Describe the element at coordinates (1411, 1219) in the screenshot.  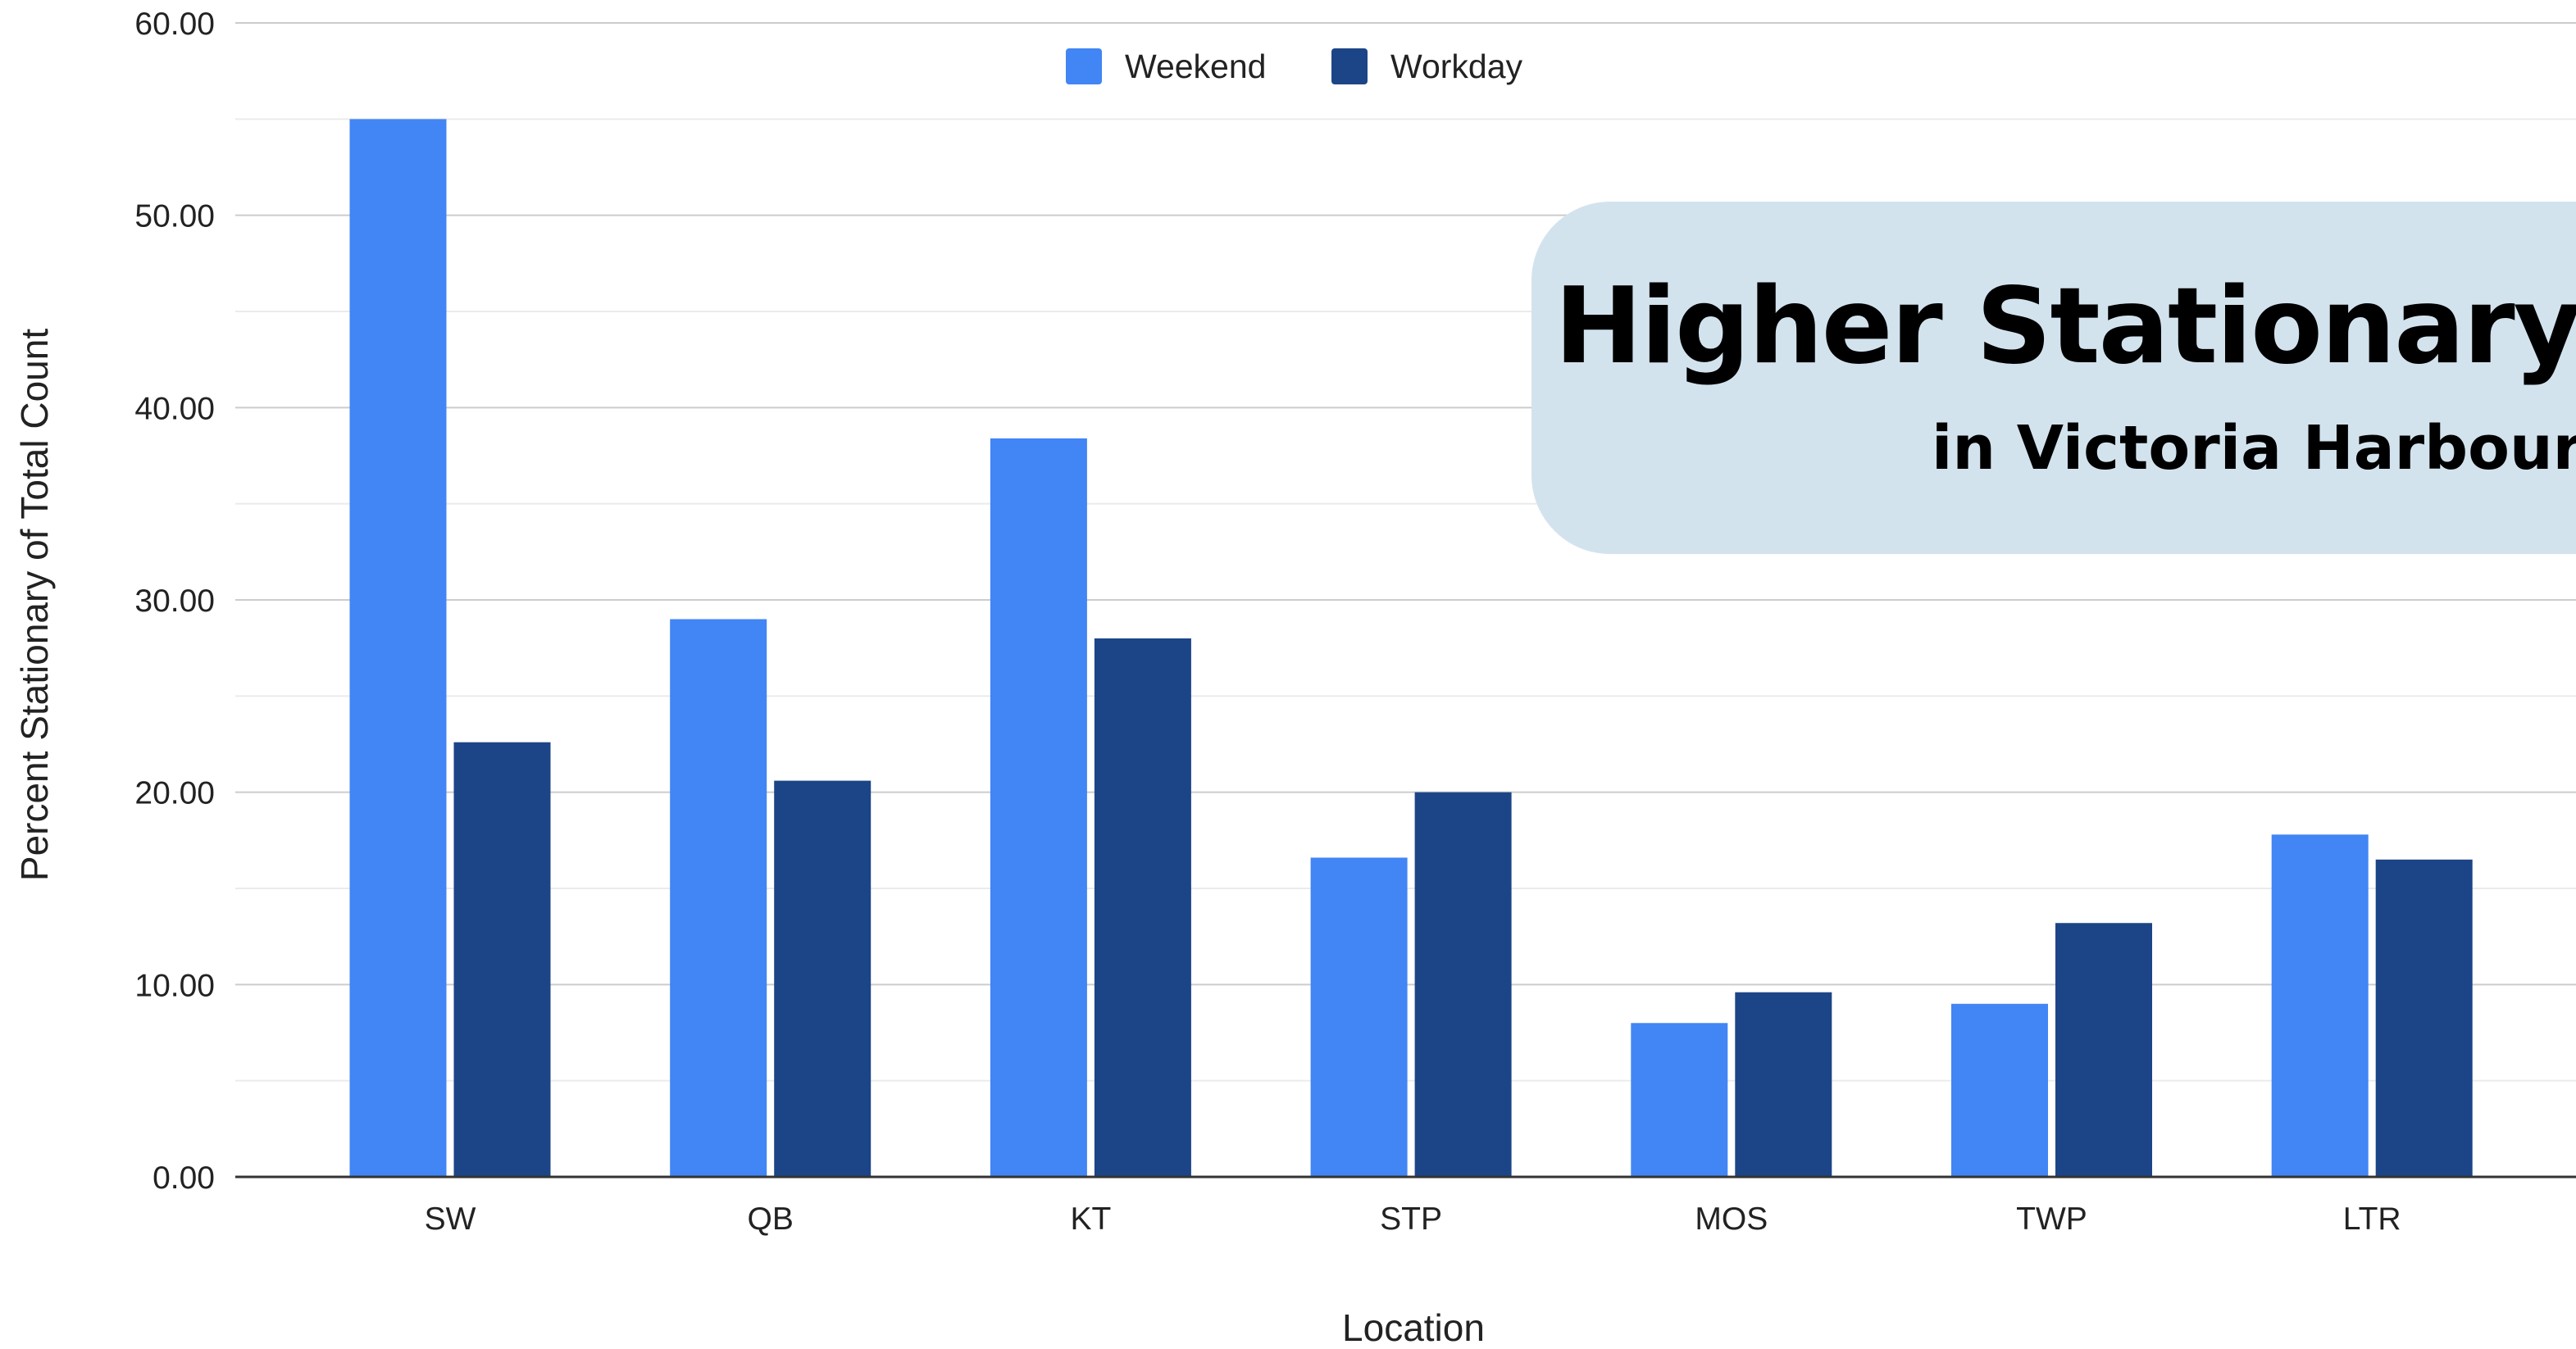
I see `x-tick-label: STP` at that location.